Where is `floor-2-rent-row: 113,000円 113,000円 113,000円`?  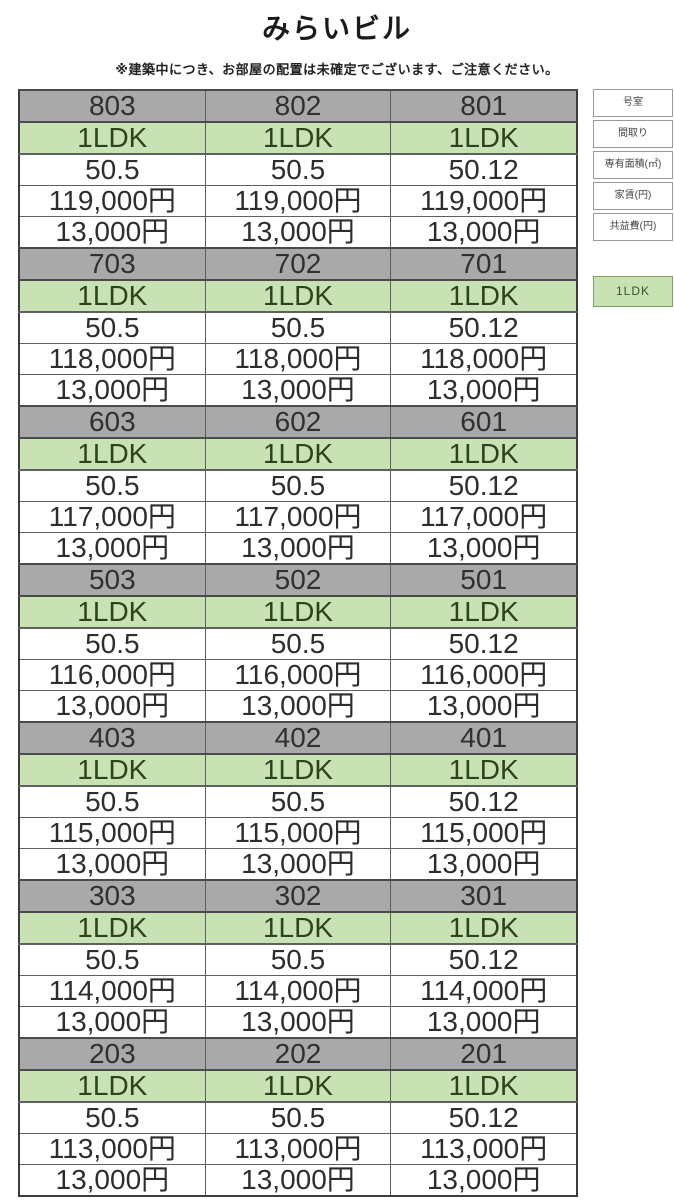
floor-2-rent-row: 113,000円 113,000円 113,000円 is located at coordinates (298, 1149).